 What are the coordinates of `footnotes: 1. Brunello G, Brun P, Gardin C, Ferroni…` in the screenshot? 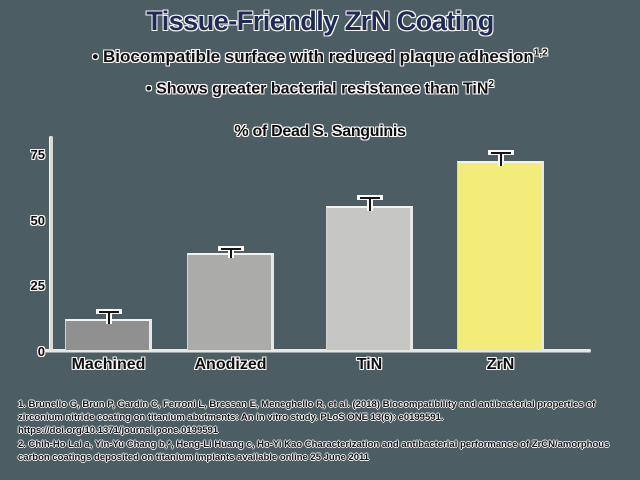 It's located at (320, 431).